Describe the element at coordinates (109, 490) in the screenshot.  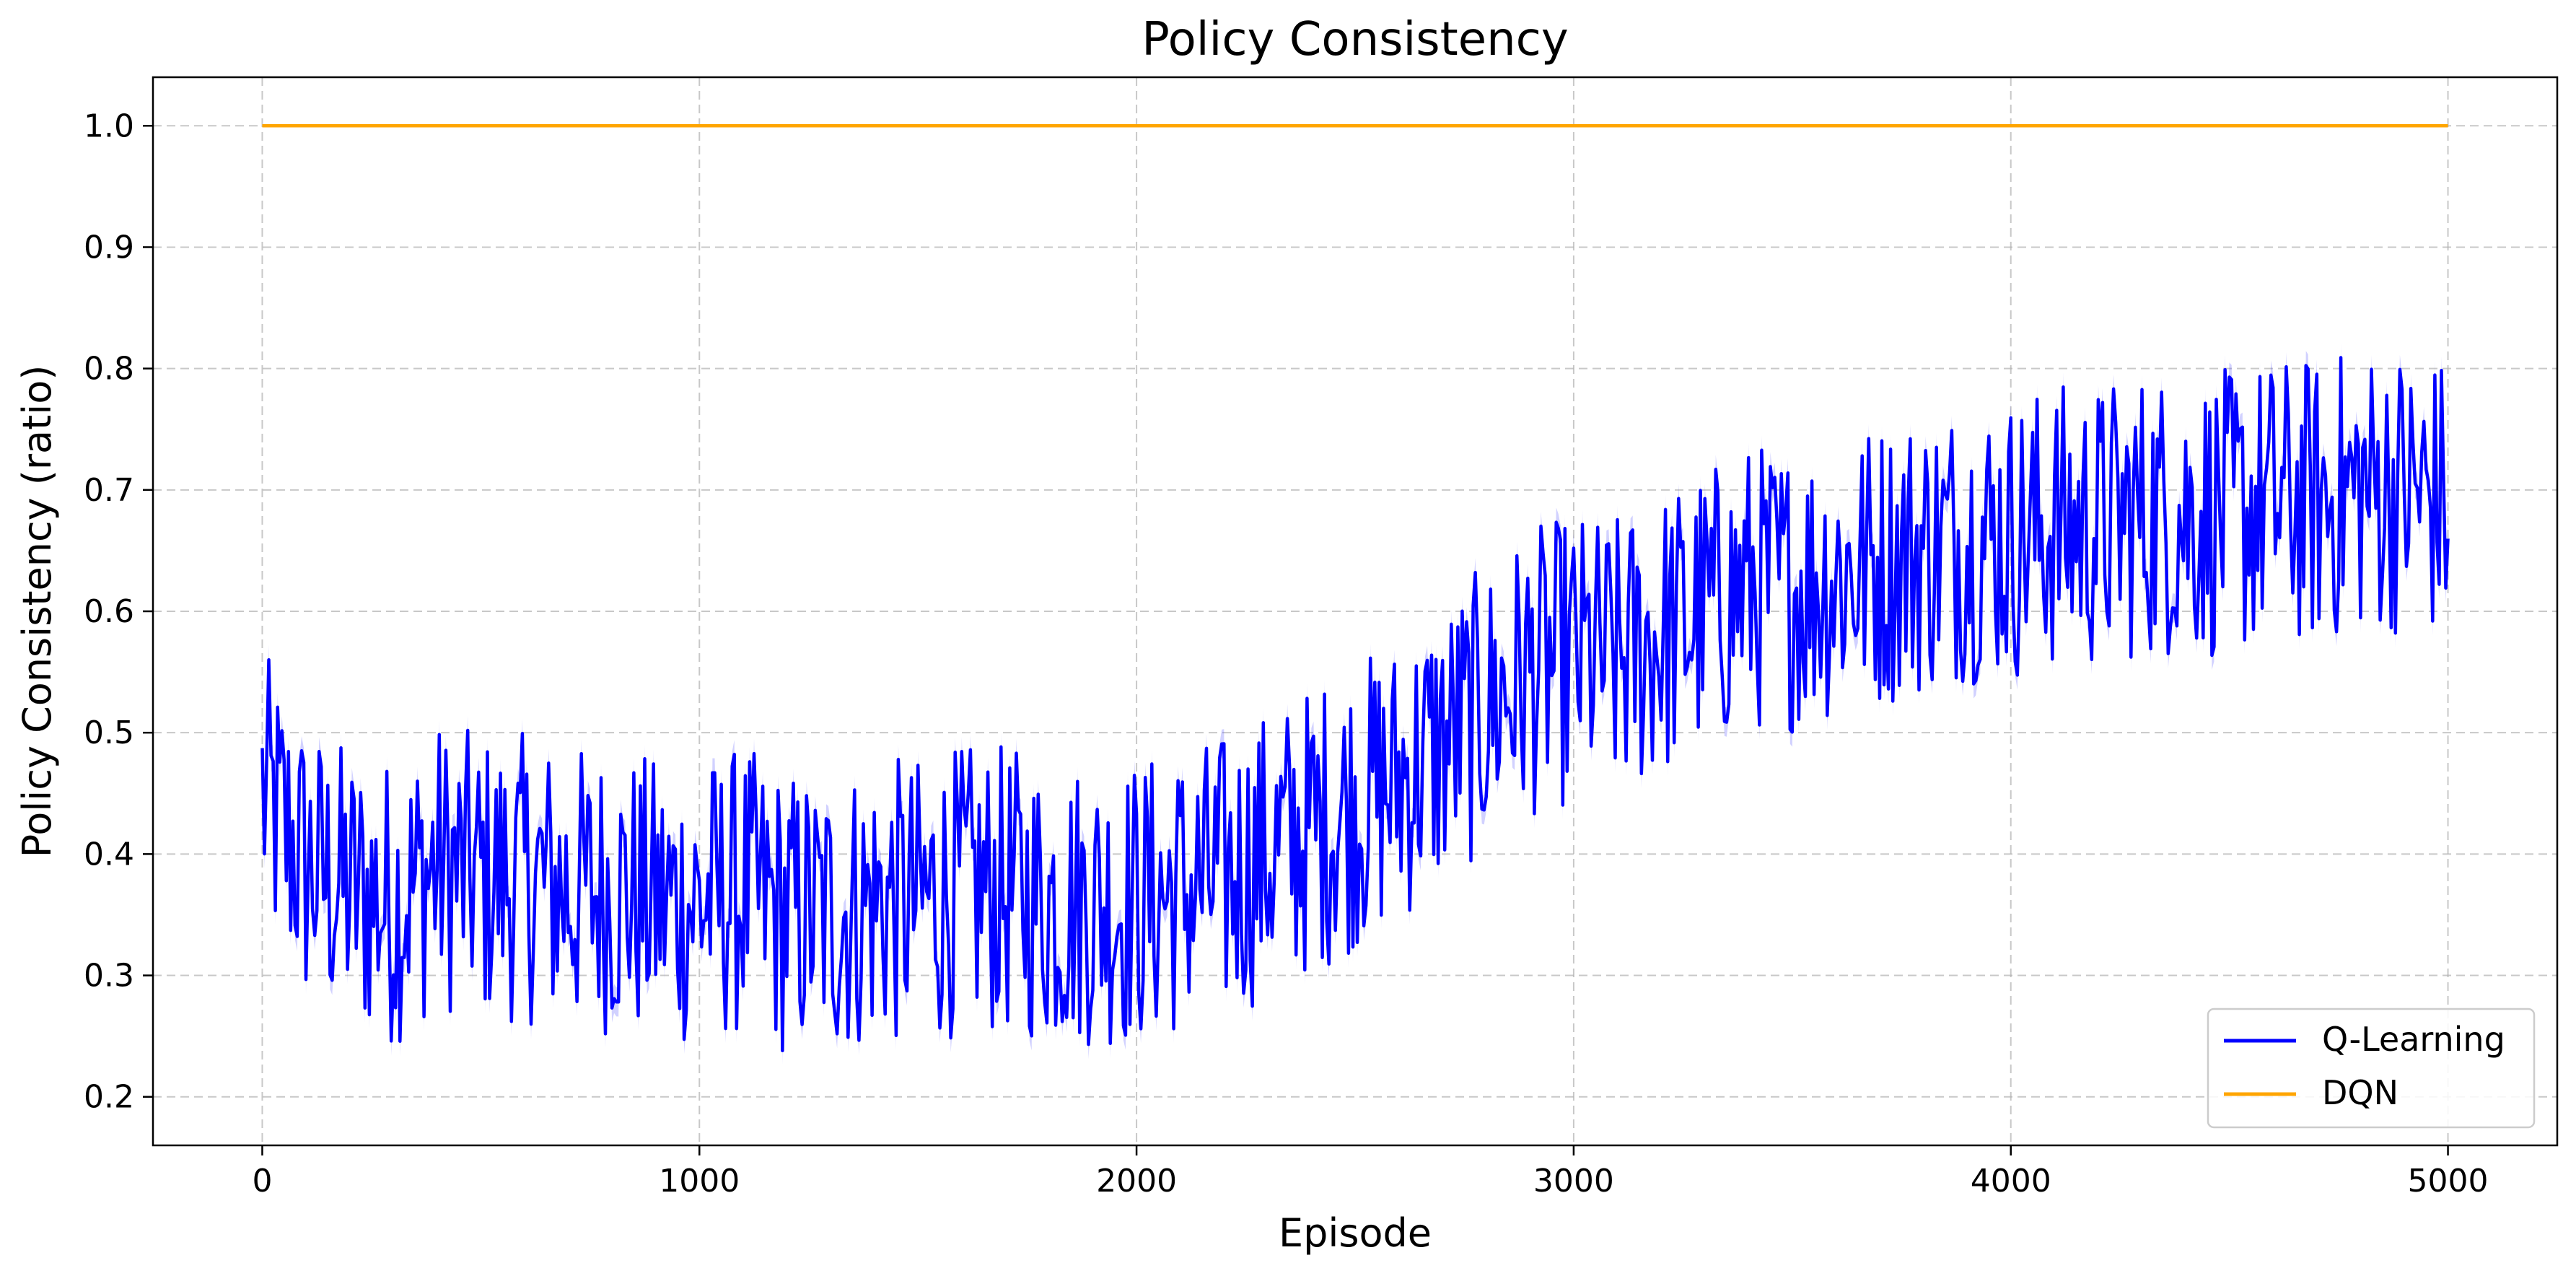
I see `y-tick-label: 0.7` at that location.